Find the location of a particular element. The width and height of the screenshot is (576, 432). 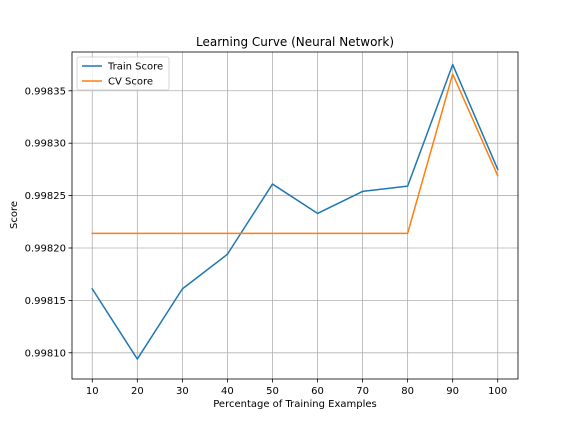

x-tick-label: 10 is located at coordinates (92, 391).